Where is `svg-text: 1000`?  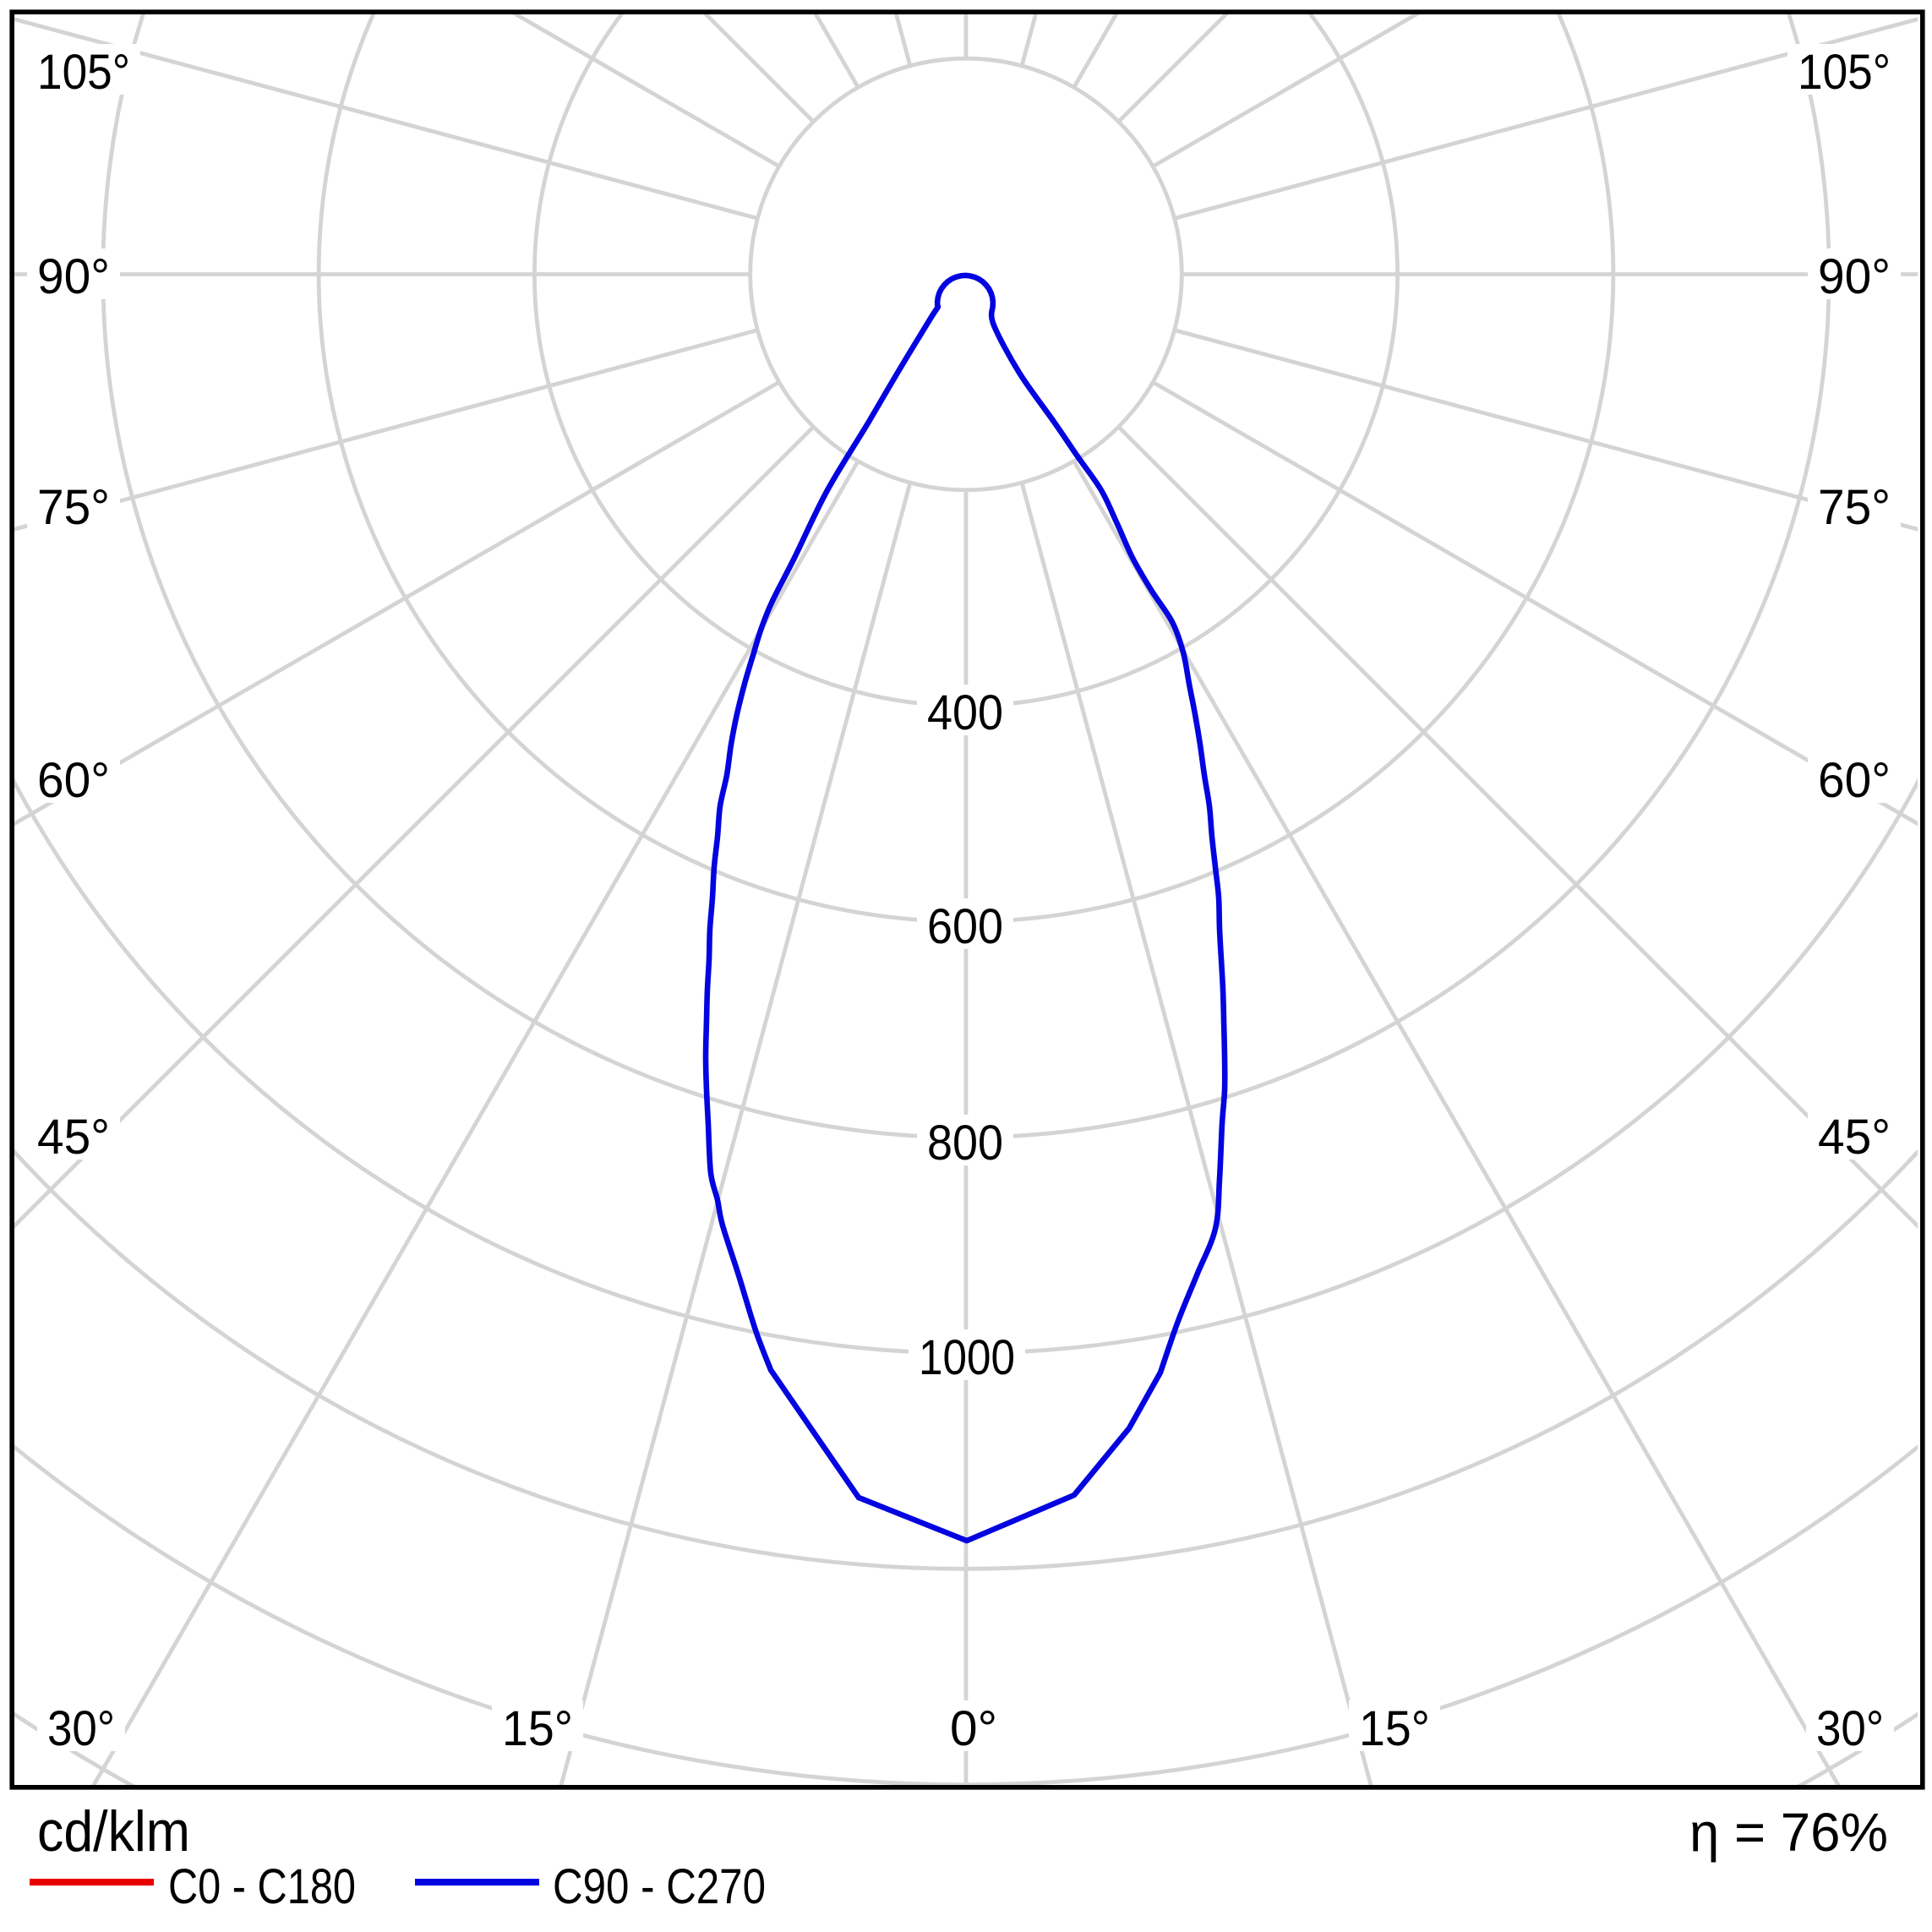 svg-text: 1000 is located at coordinates (967, 1357).